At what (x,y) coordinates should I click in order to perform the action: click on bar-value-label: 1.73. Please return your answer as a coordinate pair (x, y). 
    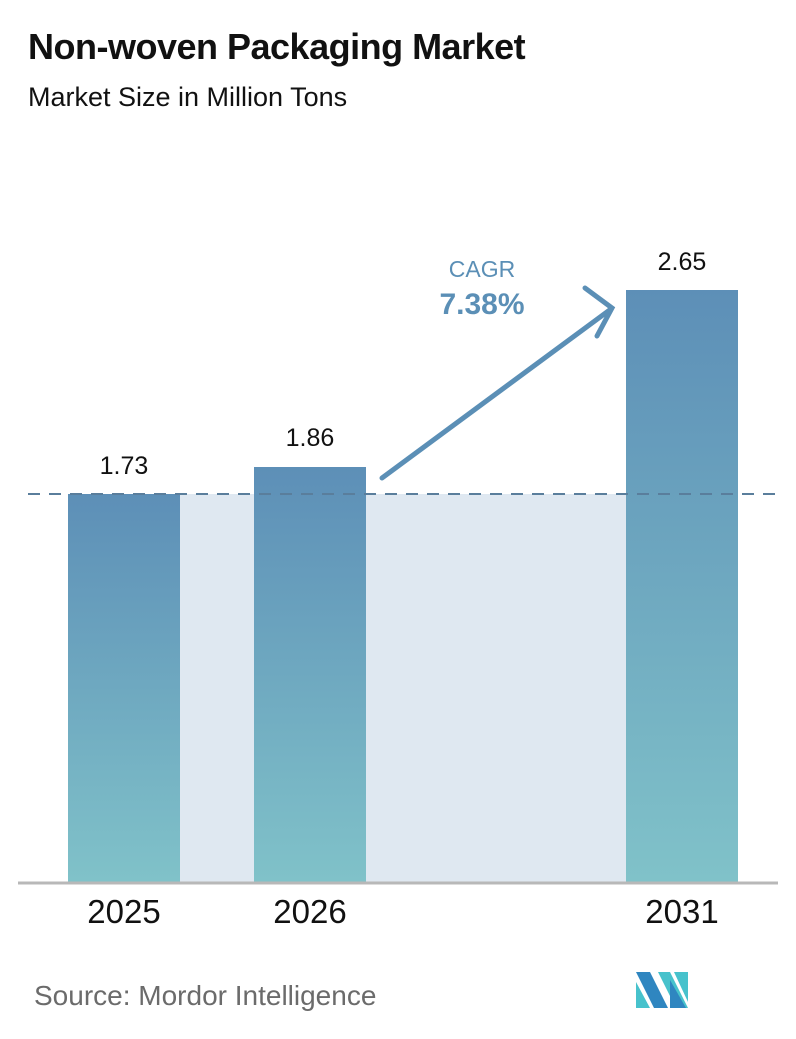
    Looking at the image, I should click on (124, 466).